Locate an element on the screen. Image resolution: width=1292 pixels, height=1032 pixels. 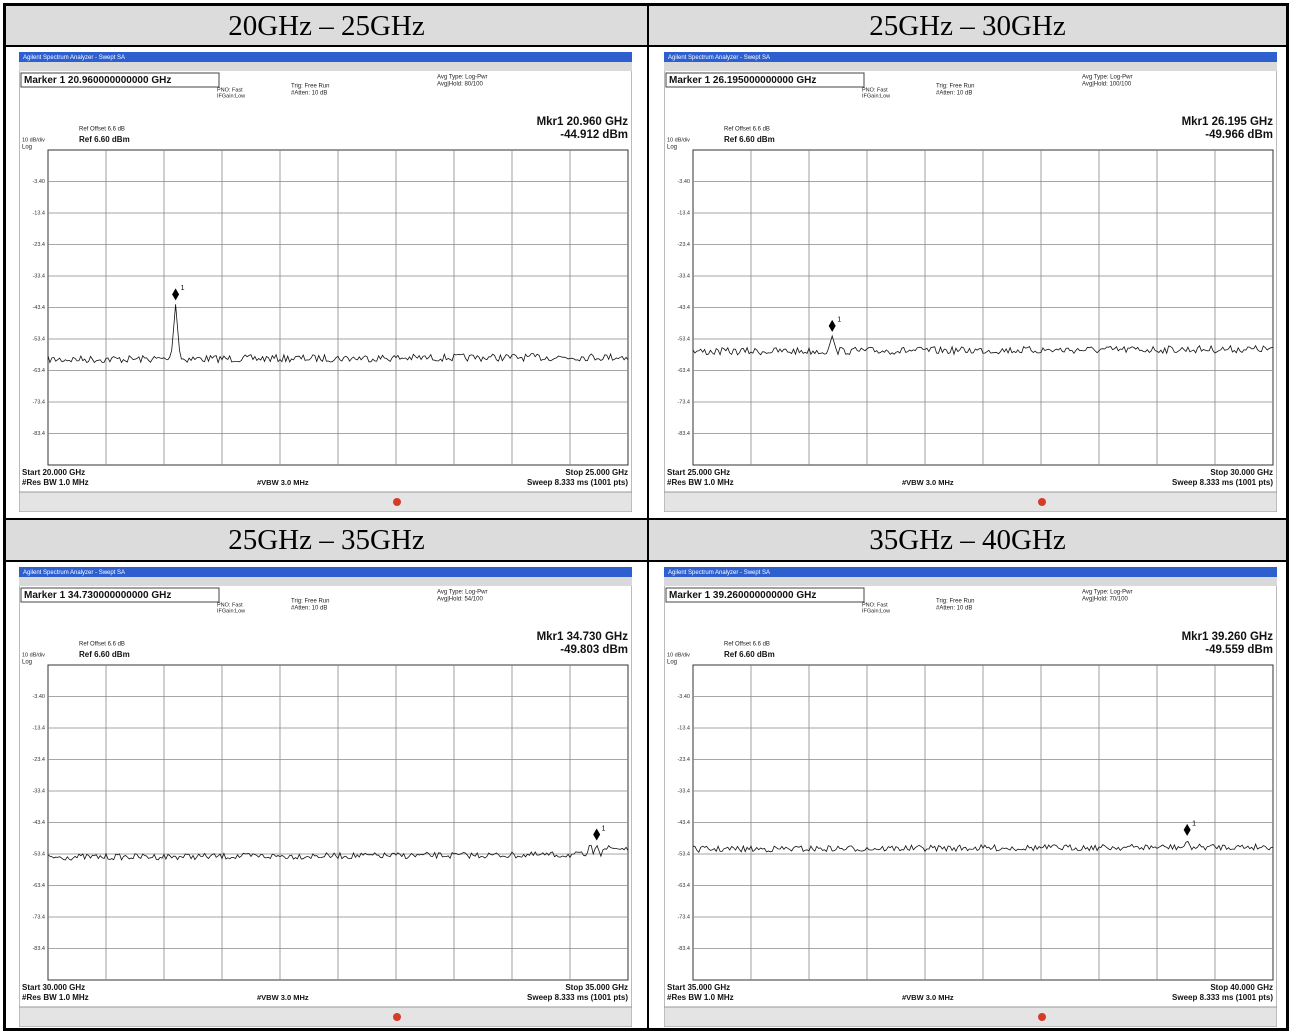
mkr-level: -44.912 dBm is located at coordinates (594, 135).